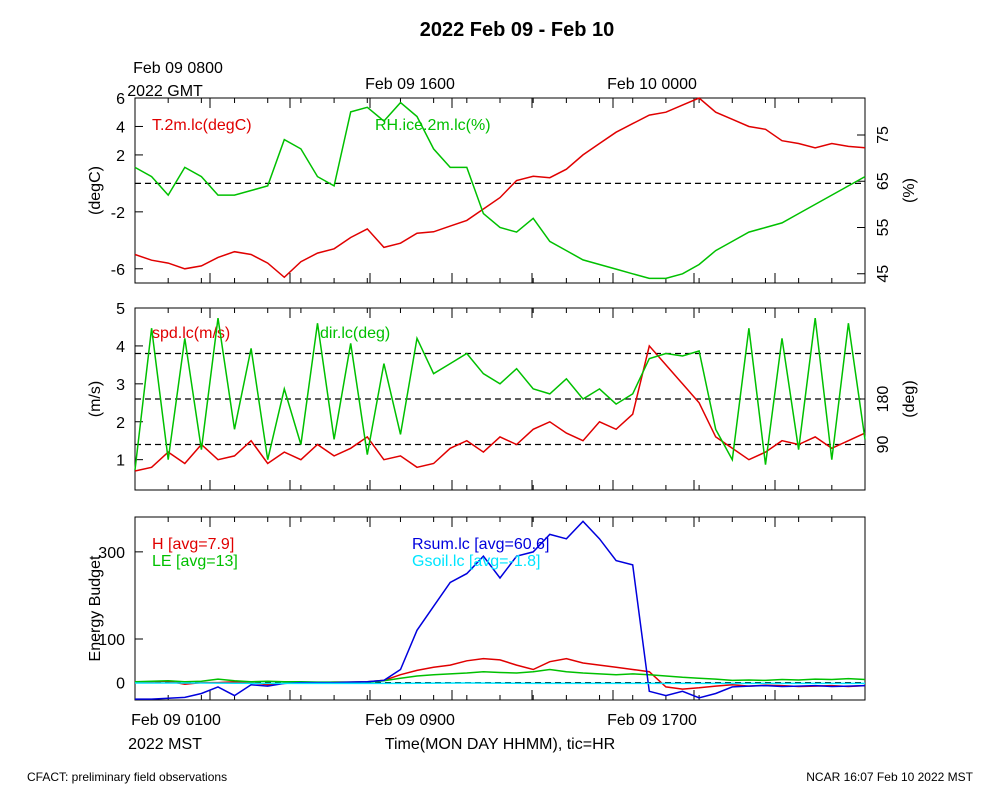 This screenshot has width=1000, height=805. I want to click on series-line-spd, so click(500, 408).